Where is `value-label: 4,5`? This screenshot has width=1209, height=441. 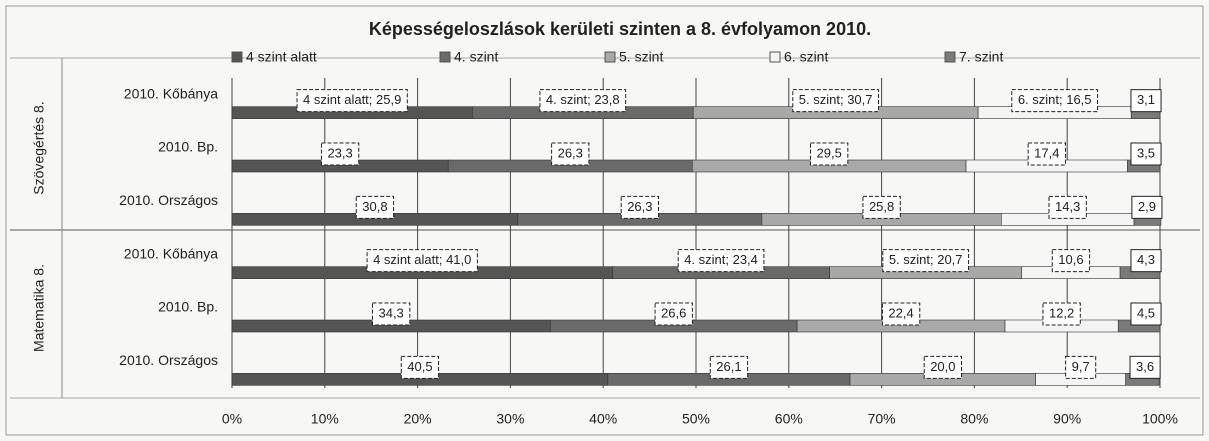
value-label: 4,5 is located at coordinates (1146, 312).